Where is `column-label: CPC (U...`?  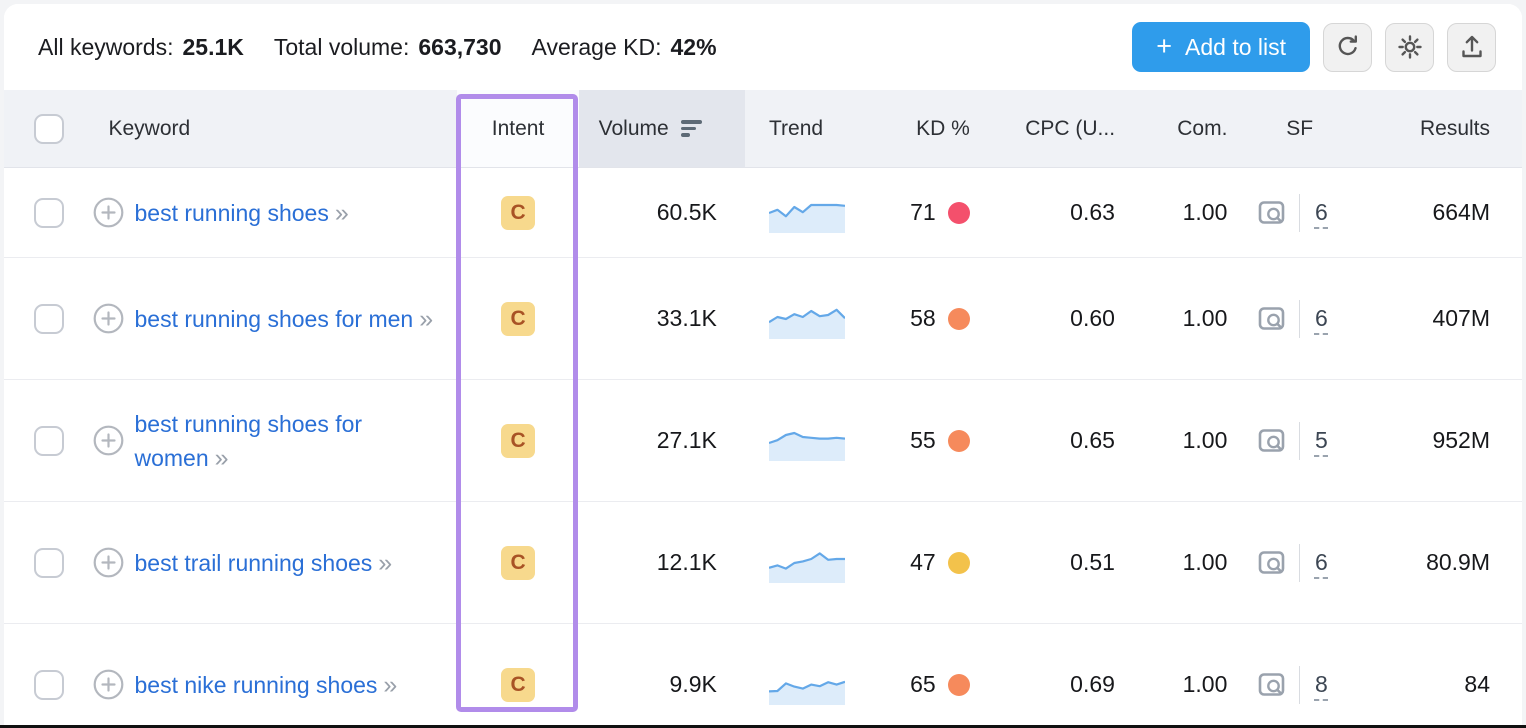
column-label: CPC (U... is located at coordinates (1070, 128).